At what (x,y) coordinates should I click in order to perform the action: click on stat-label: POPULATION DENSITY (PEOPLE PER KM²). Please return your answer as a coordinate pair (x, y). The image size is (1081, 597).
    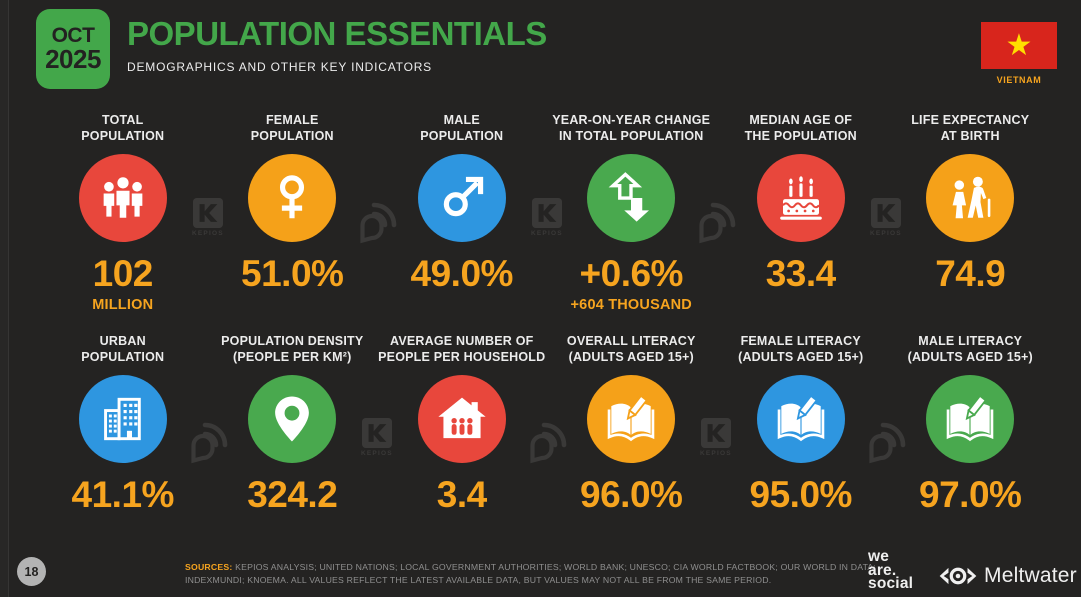
    Looking at the image, I should click on (292, 352).